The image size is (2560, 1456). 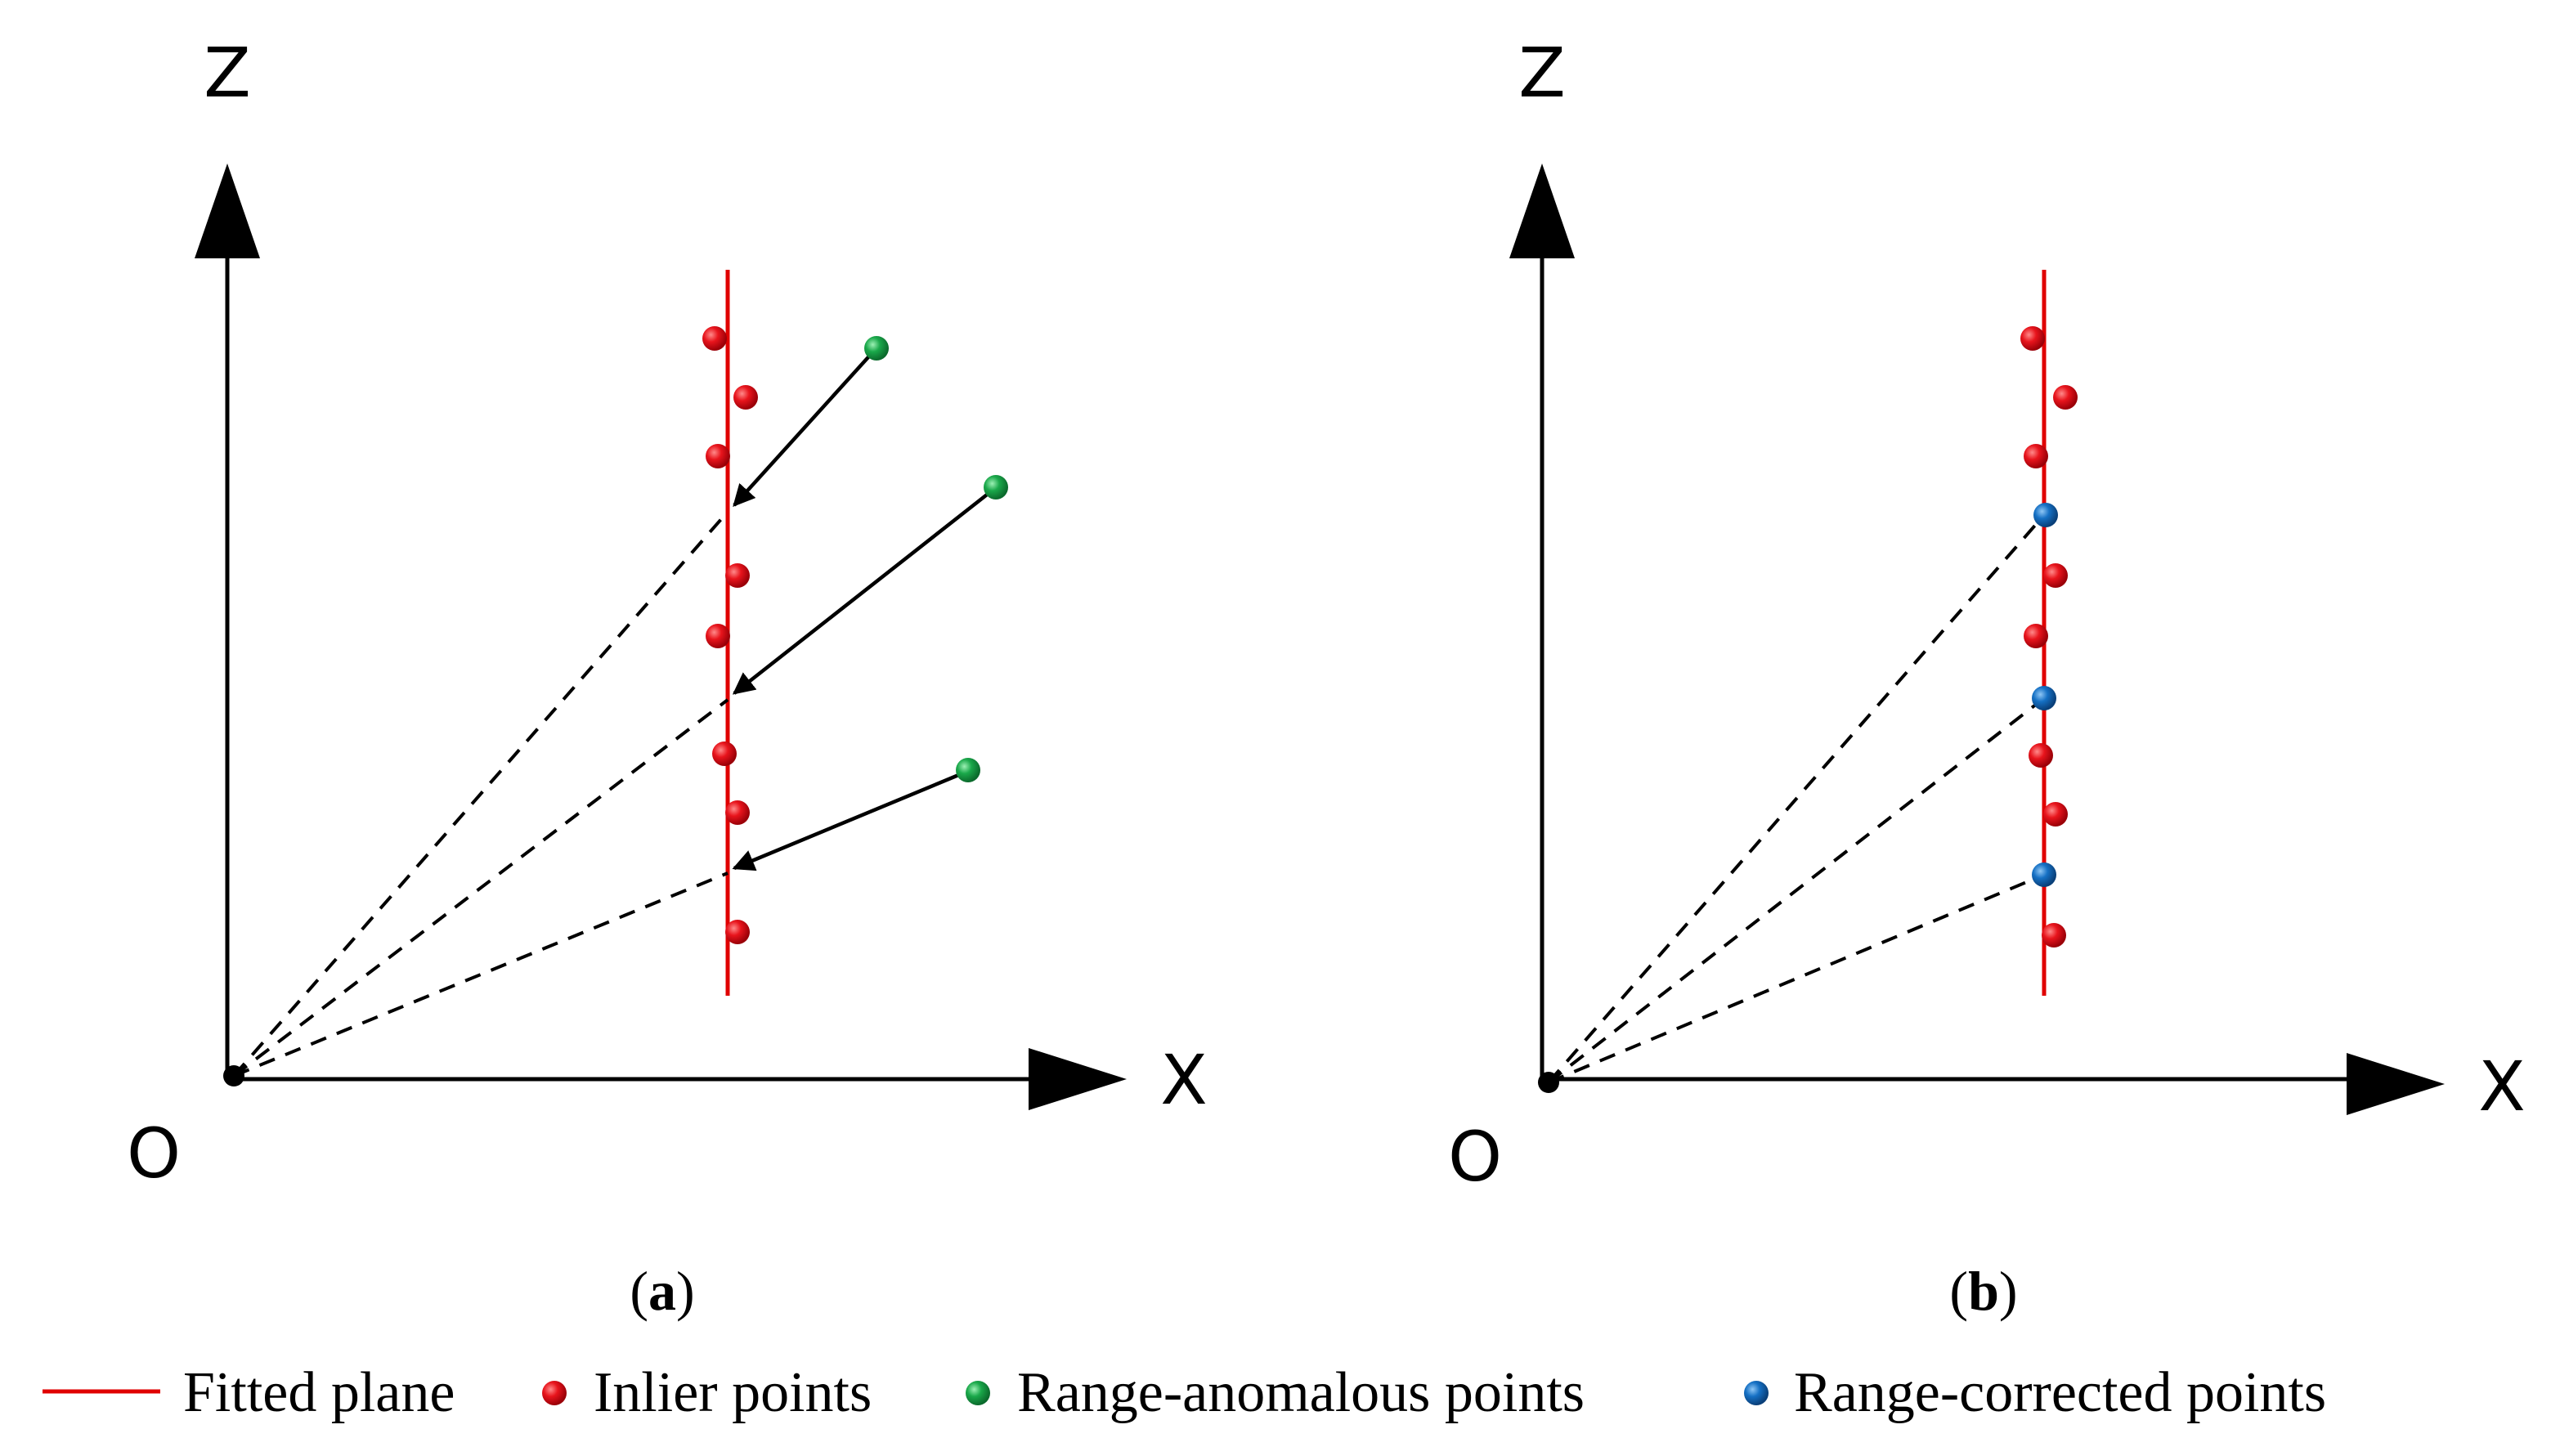 What do you see at coordinates (227, 211) in the screenshot?
I see `panel-a-z-arrowhead-icon` at bounding box center [227, 211].